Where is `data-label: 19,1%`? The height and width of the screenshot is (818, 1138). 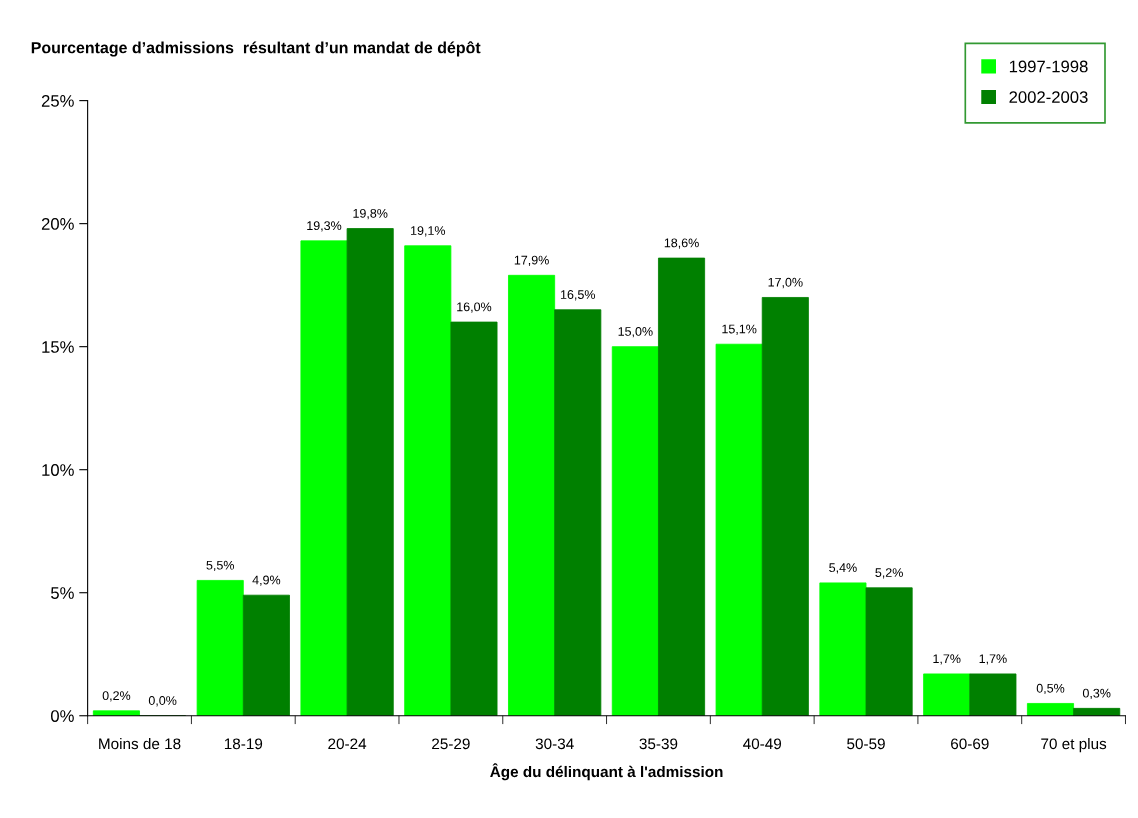 data-label: 19,1% is located at coordinates (428, 231).